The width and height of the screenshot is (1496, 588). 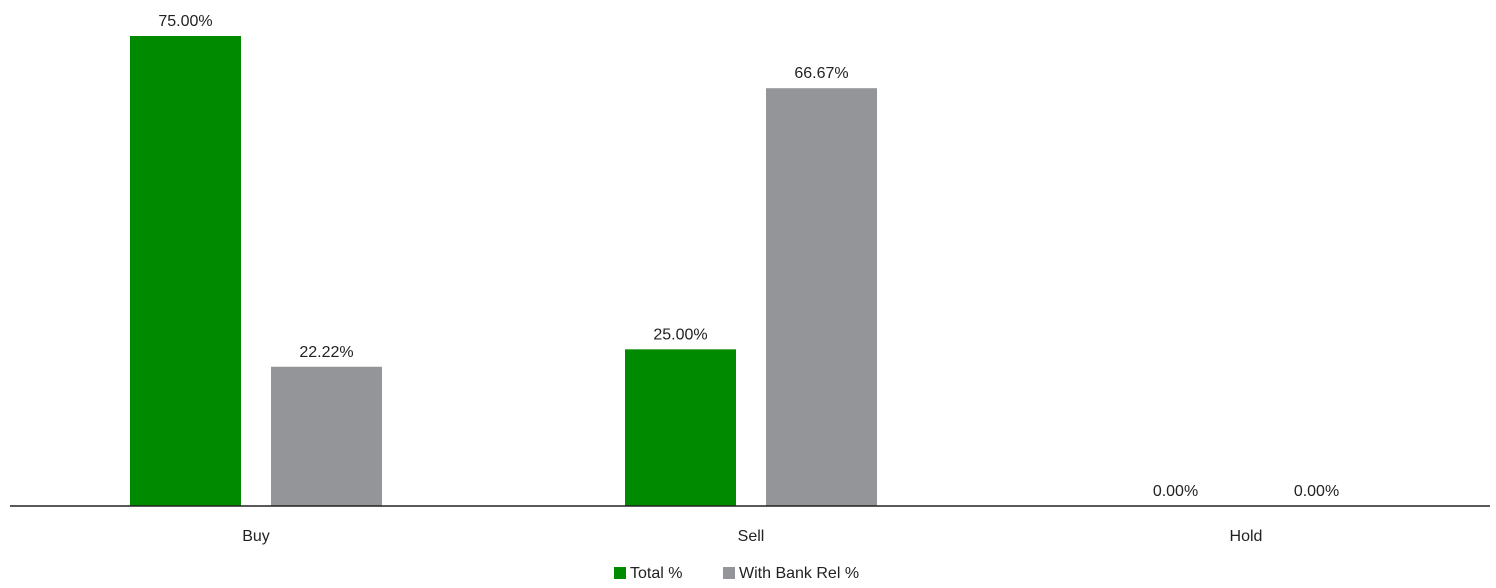 I want to click on data-label-sell-series-0: 25.00%, so click(x=680, y=334).